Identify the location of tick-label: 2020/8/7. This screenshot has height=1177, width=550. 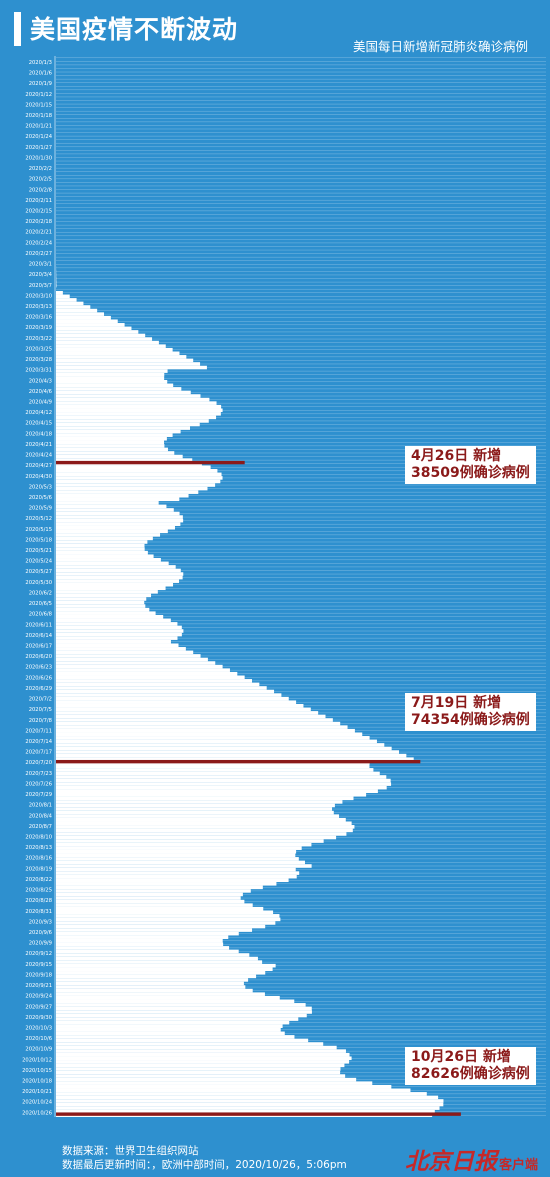
(40, 827).